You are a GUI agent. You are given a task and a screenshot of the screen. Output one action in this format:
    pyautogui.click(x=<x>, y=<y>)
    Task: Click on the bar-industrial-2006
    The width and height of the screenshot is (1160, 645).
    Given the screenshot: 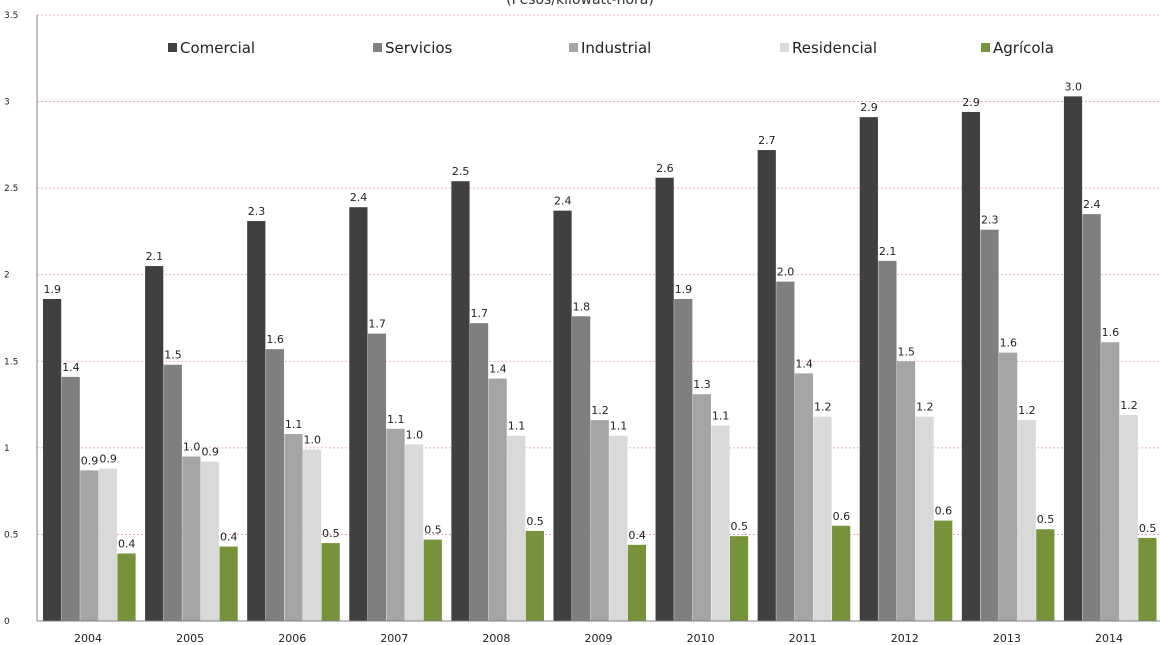 What is the action you would take?
    pyautogui.click(x=293, y=527)
    